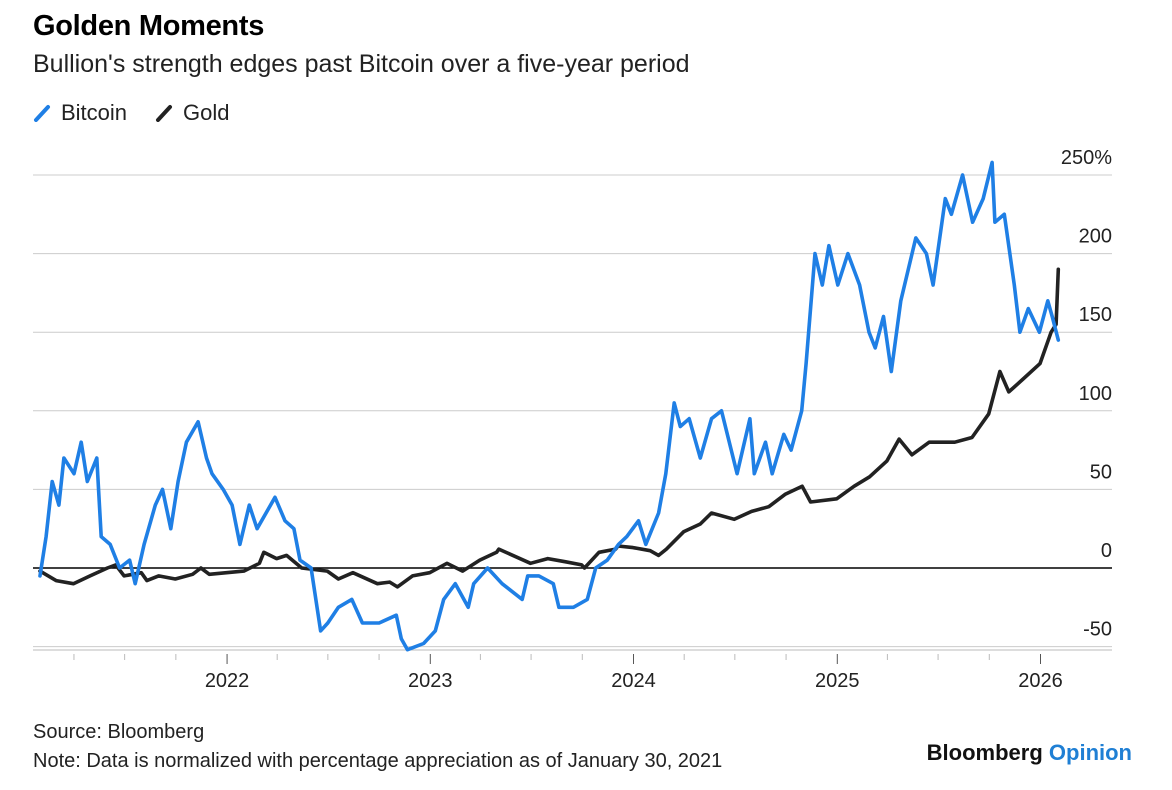 The width and height of the screenshot is (1172, 790). What do you see at coordinates (42, 113) in the screenshot?
I see `bitcoin-swatch-icon` at bounding box center [42, 113].